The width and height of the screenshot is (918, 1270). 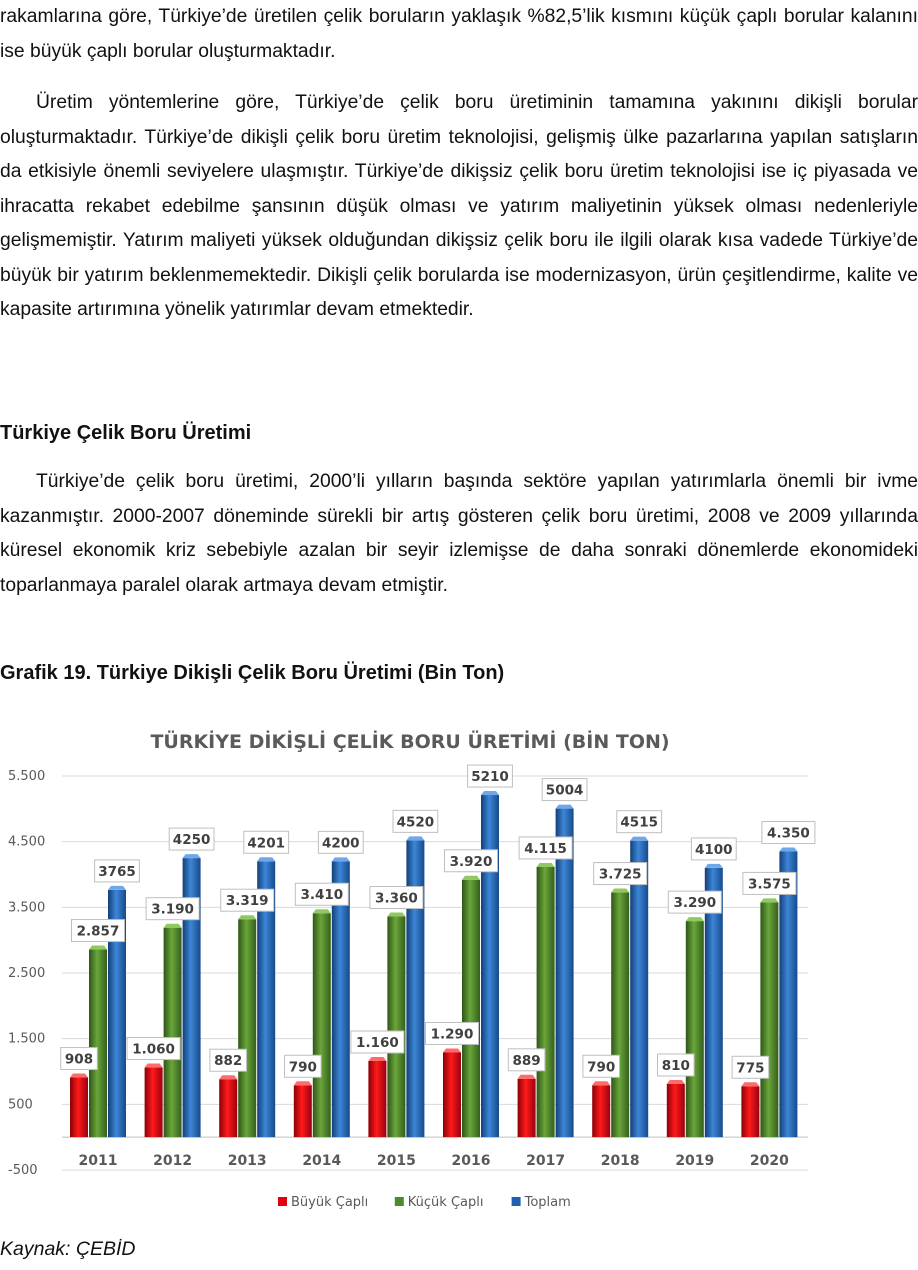 I want to click on x-tick-label: 2016, so click(x=471, y=1161).